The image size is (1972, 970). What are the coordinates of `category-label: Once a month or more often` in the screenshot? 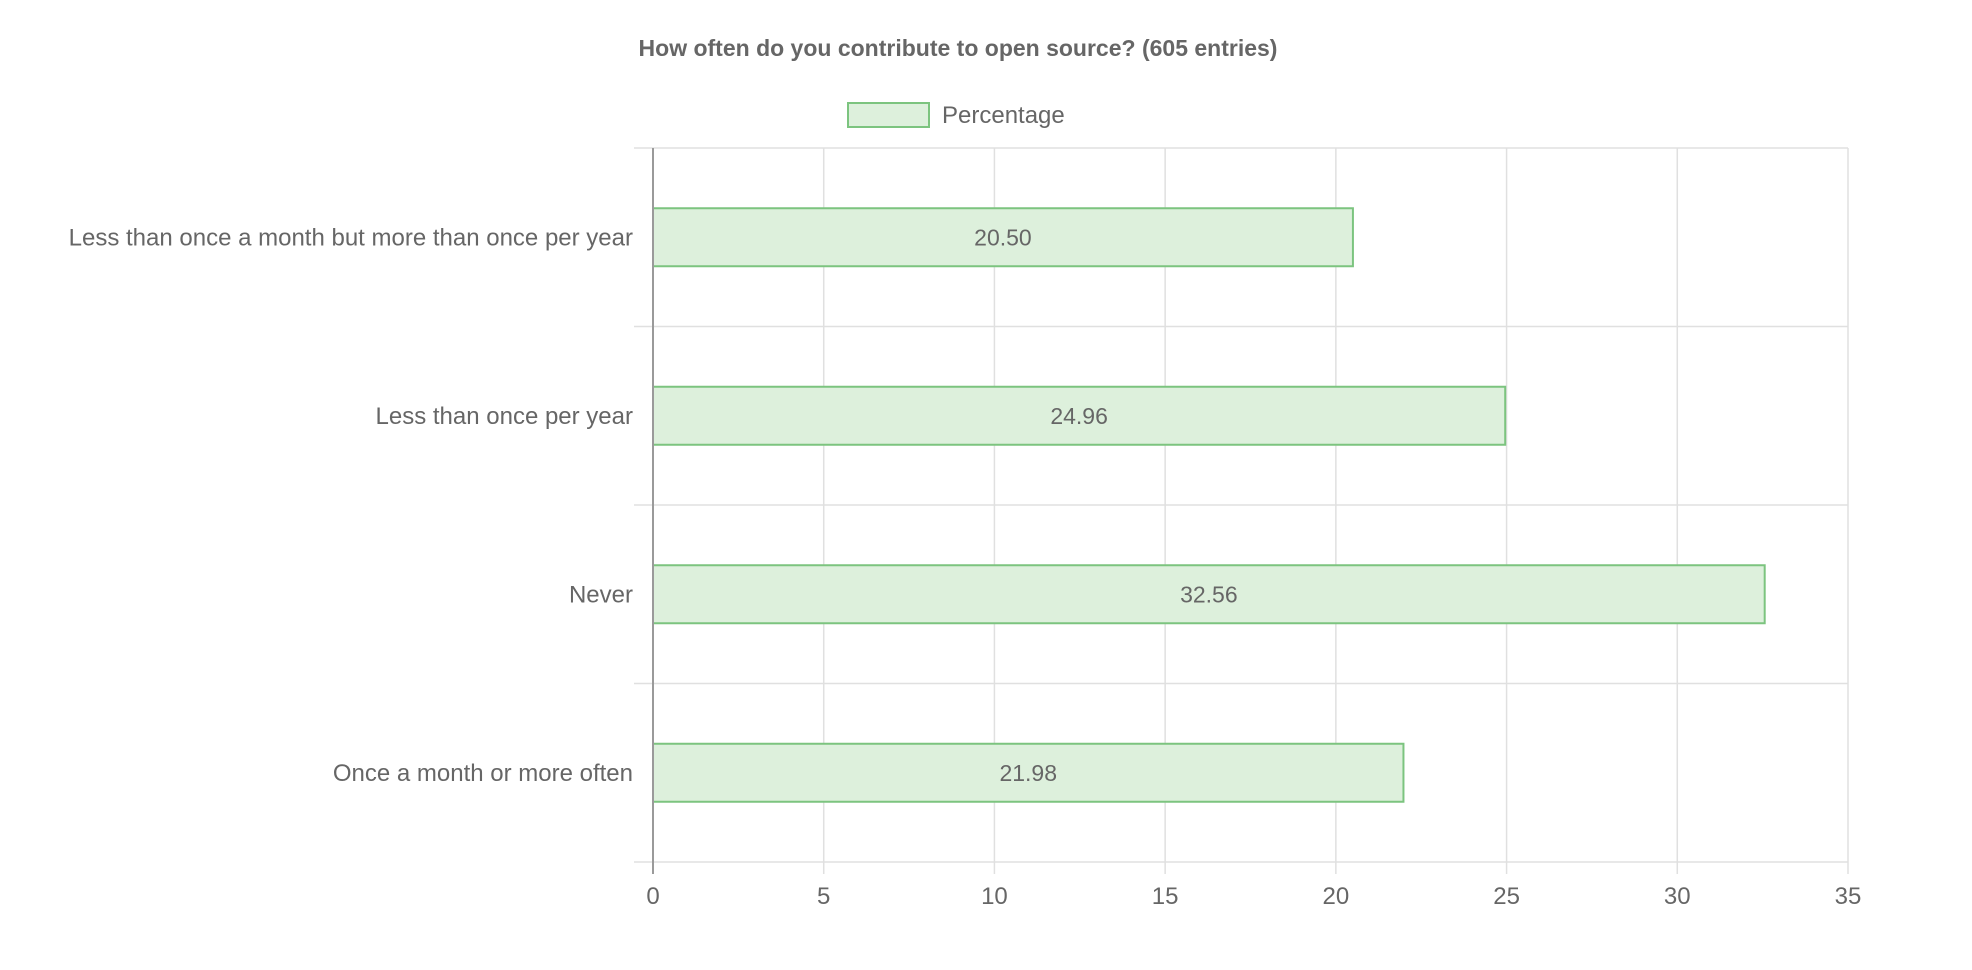 It's located at (483, 773).